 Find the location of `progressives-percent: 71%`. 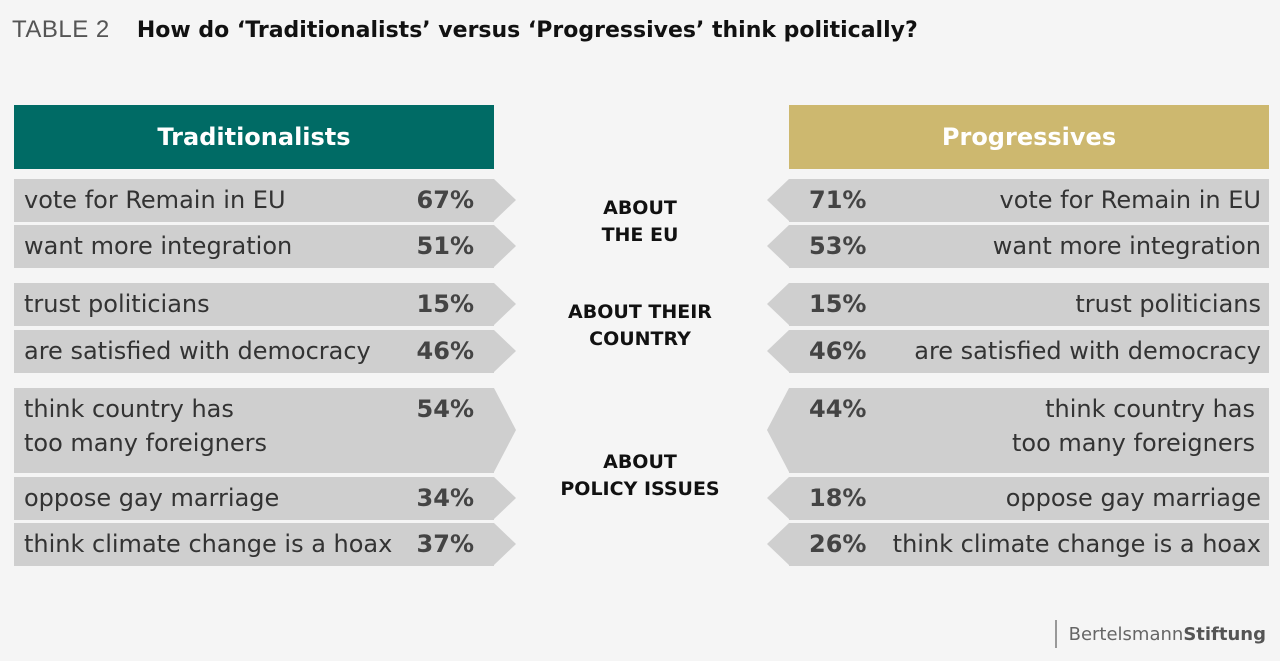

progressives-percent: 71% is located at coordinates (838, 200).